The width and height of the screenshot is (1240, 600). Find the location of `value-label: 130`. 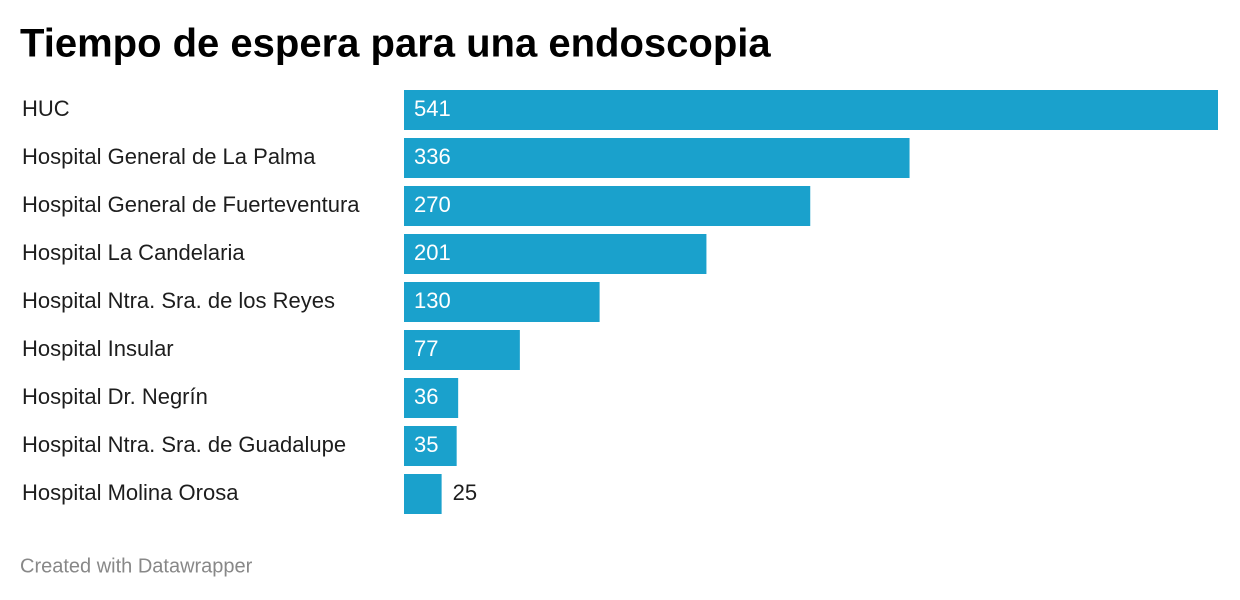

value-label: 130 is located at coordinates (432, 300).